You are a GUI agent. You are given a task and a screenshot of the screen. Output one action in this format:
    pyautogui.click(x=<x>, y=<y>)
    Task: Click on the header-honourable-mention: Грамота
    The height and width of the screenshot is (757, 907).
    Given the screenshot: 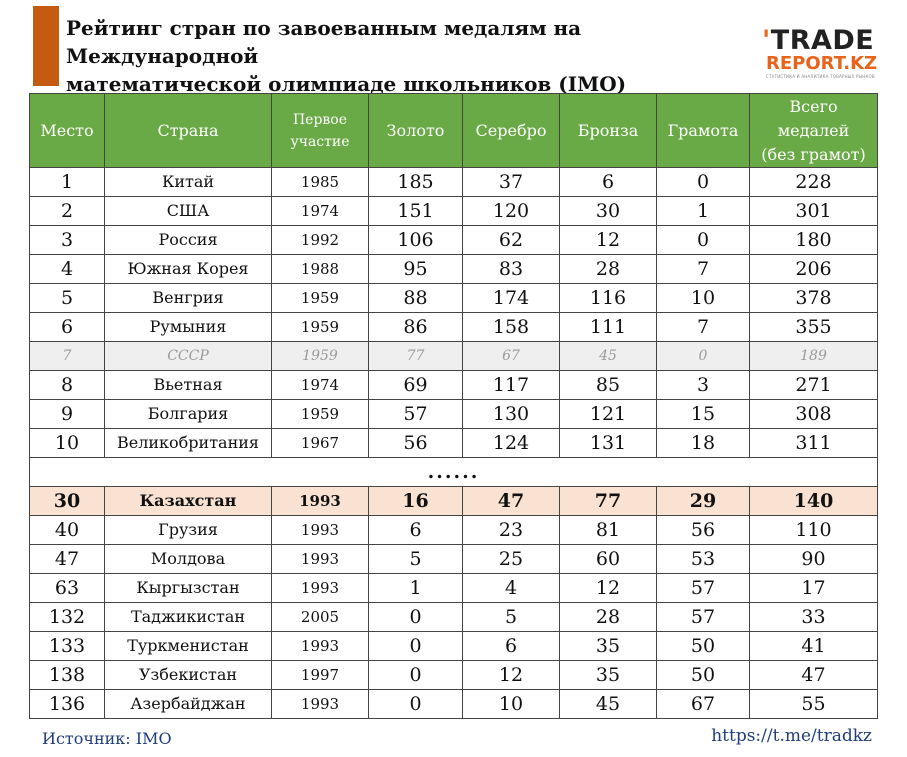 What is the action you would take?
    pyautogui.click(x=703, y=130)
    